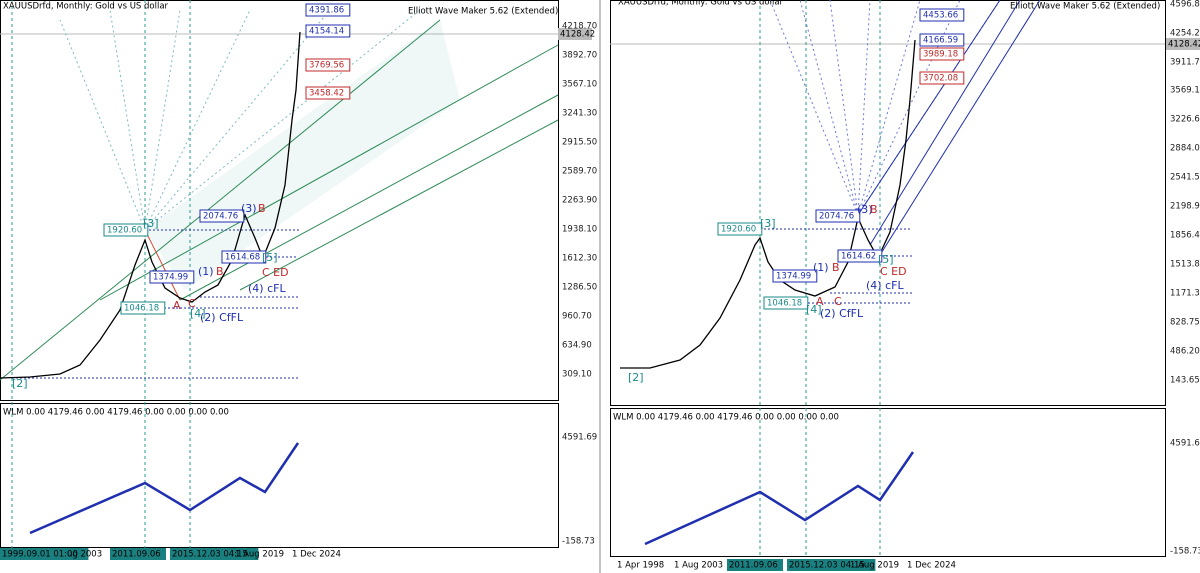  Describe the element at coordinates (577, 346) in the screenshot. I see `price-tick: 634.90` at that location.